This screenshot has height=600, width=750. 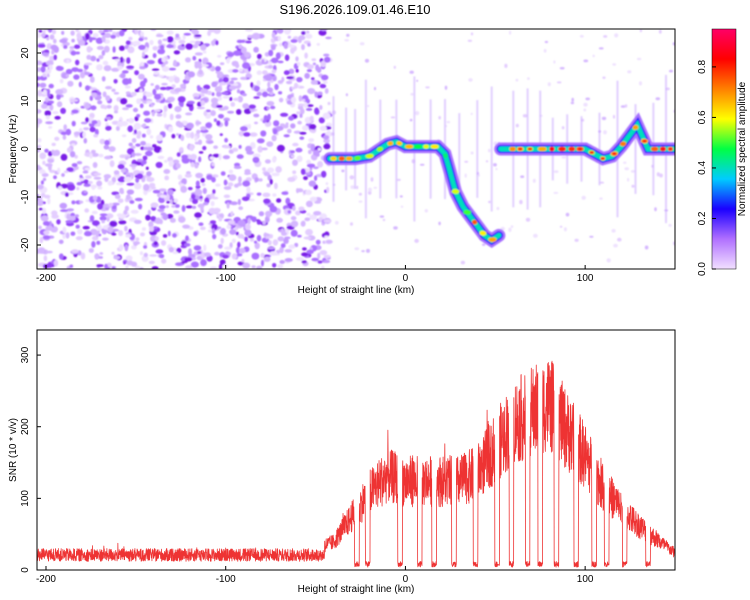 What do you see at coordinates (702, 218) in the screenshot?
I see `colorbar-tick-label: 0.2` at bounding box center [702, 218].